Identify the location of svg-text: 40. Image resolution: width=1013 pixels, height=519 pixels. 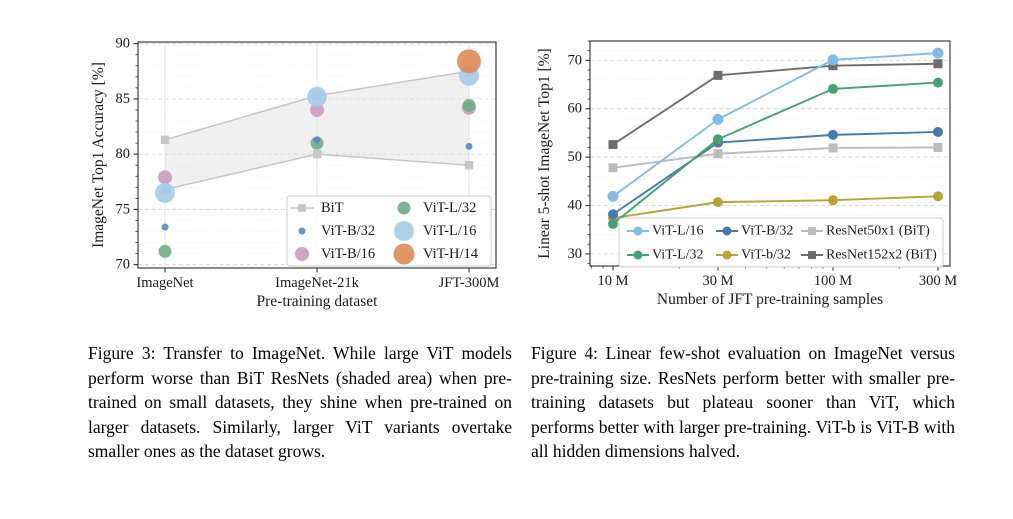
(575, 206).